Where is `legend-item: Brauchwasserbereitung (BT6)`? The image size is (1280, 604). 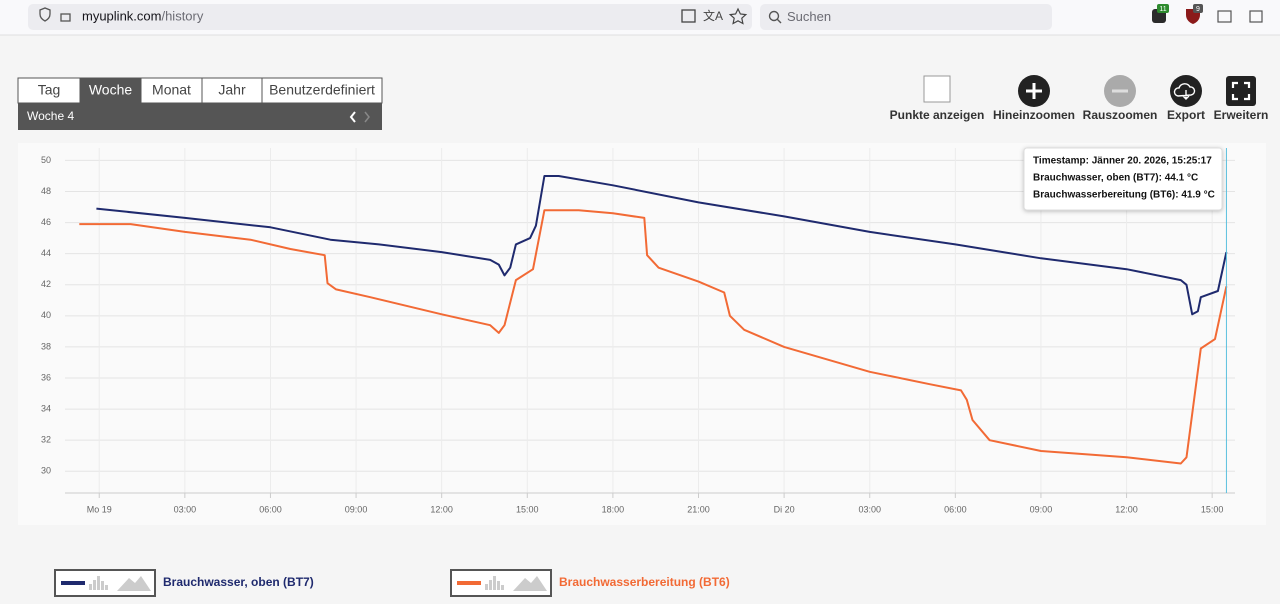 legend-item: Brauchwasserbereitung (BT6) is located at coordinates (590, 583).